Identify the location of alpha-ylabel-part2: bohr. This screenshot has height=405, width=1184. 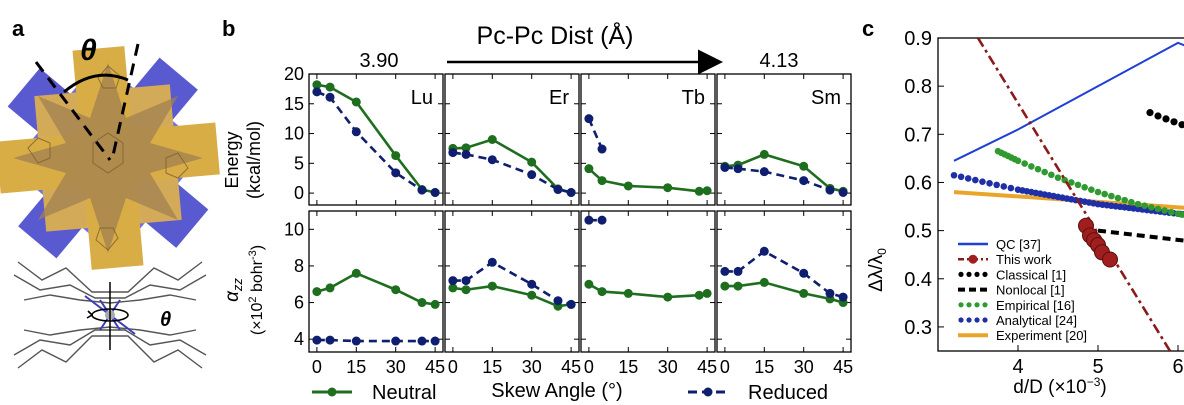
(257, 277).